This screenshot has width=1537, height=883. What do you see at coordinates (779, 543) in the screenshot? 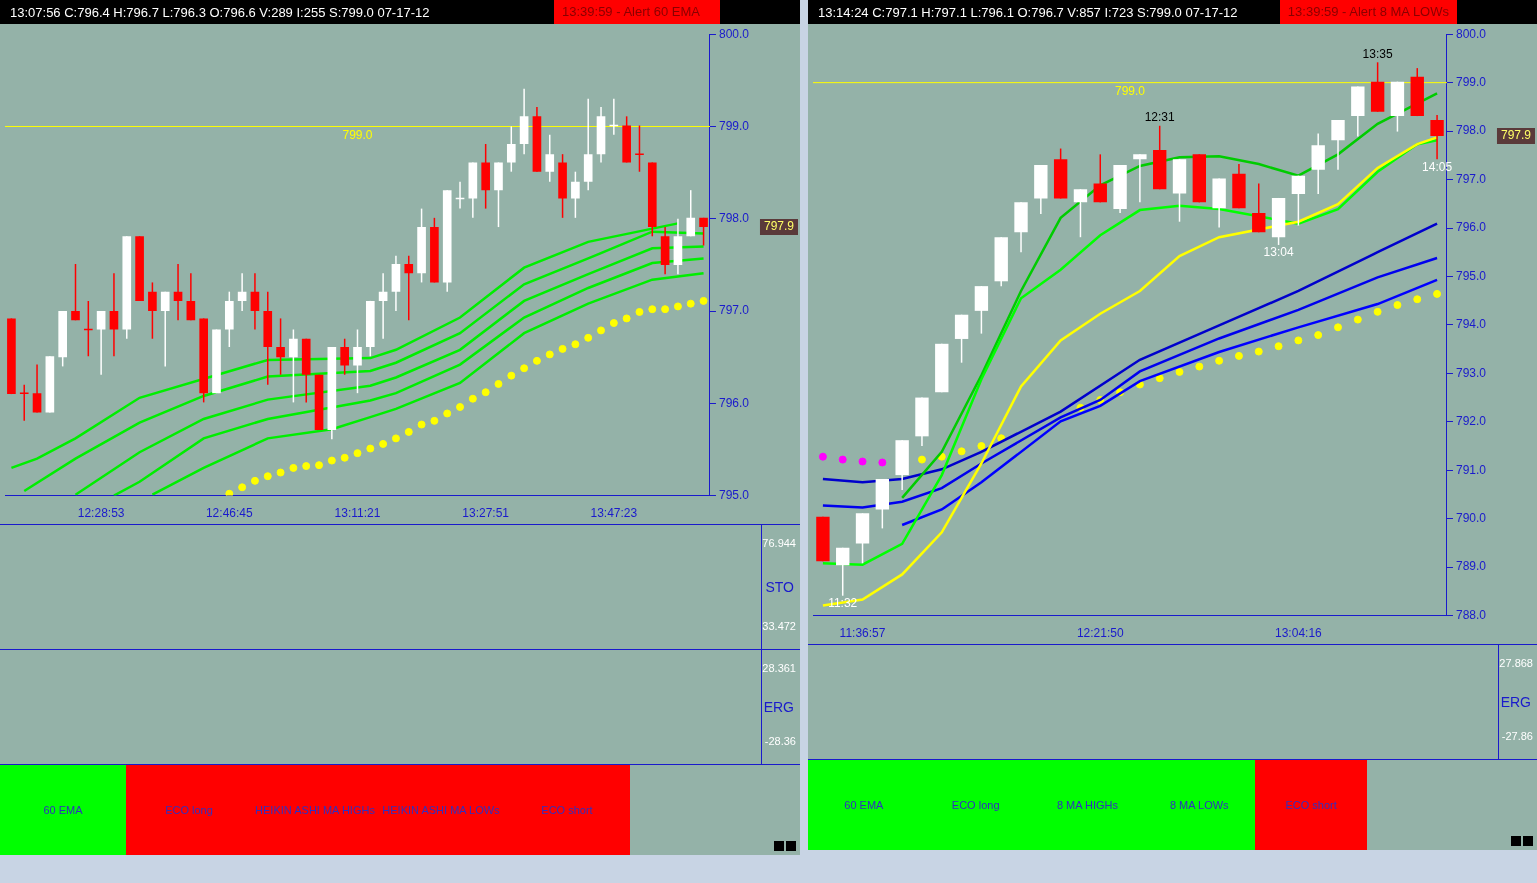
I see `text: 76.944` at bounding box center [779, 543].